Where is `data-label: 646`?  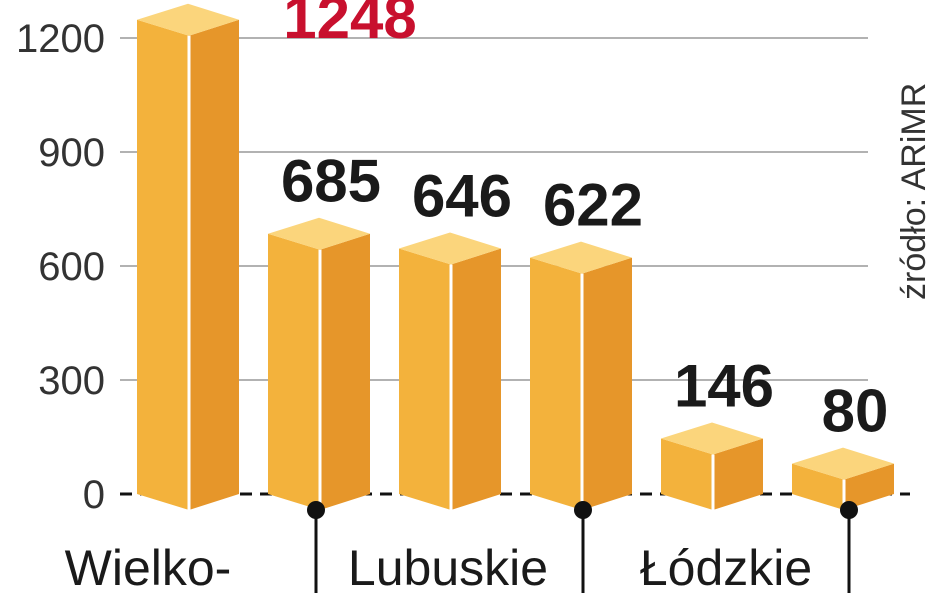 data-label: 646 is located at coordinates (462, 196).